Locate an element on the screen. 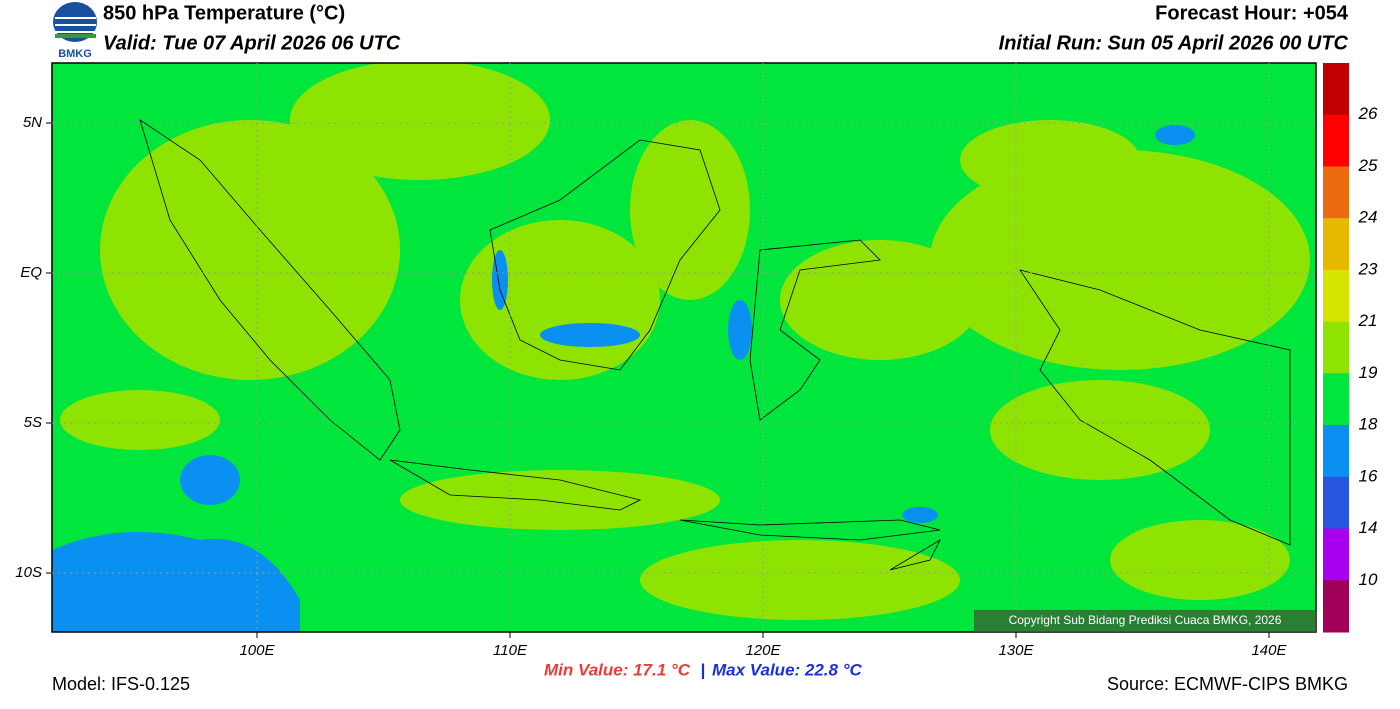 Image resolution: width=1400 pixels, height=709 pixels. max-value: Max Value: 22.8 °C is located at coordinates (787, 669).